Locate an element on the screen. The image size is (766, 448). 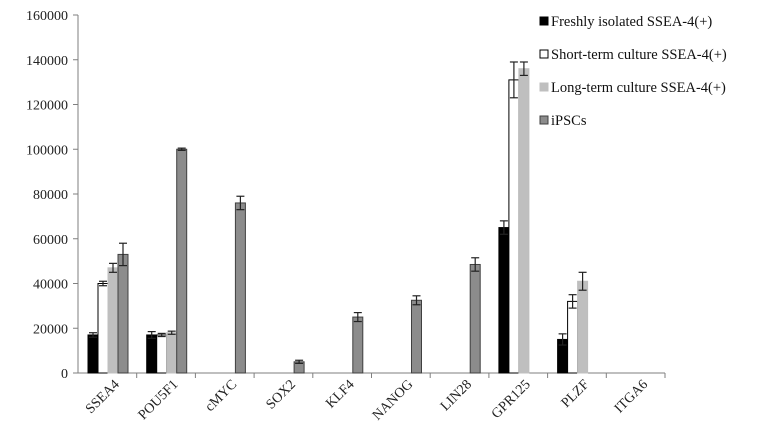
y-tick-label: 140000 is located at coordinates (47, 61).